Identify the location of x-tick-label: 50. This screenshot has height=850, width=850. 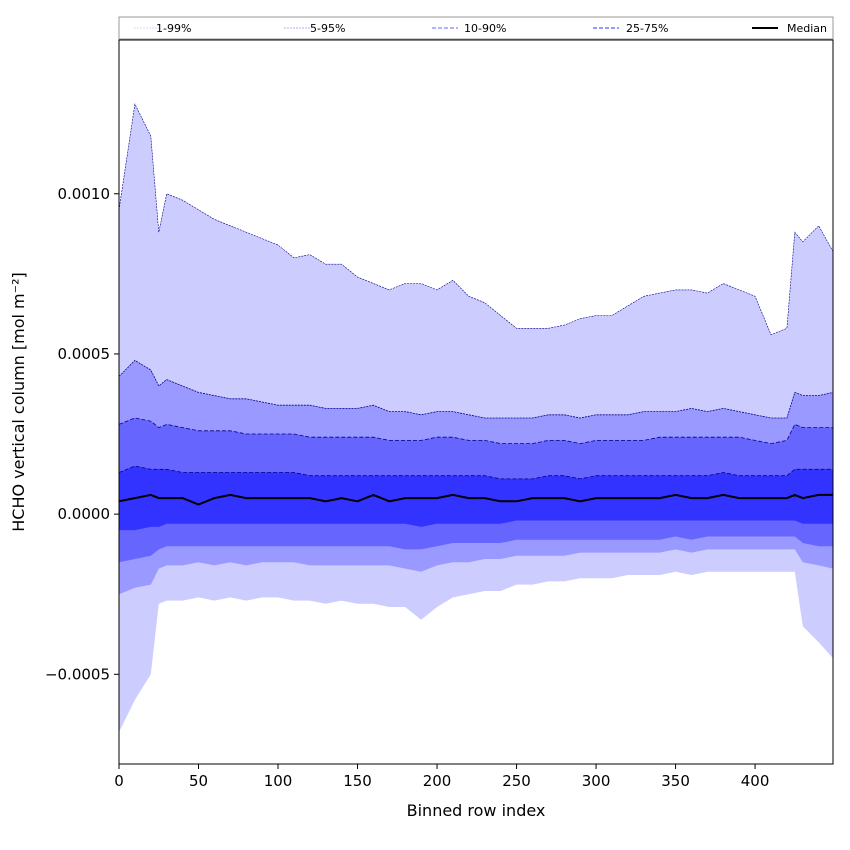
(198, 781).